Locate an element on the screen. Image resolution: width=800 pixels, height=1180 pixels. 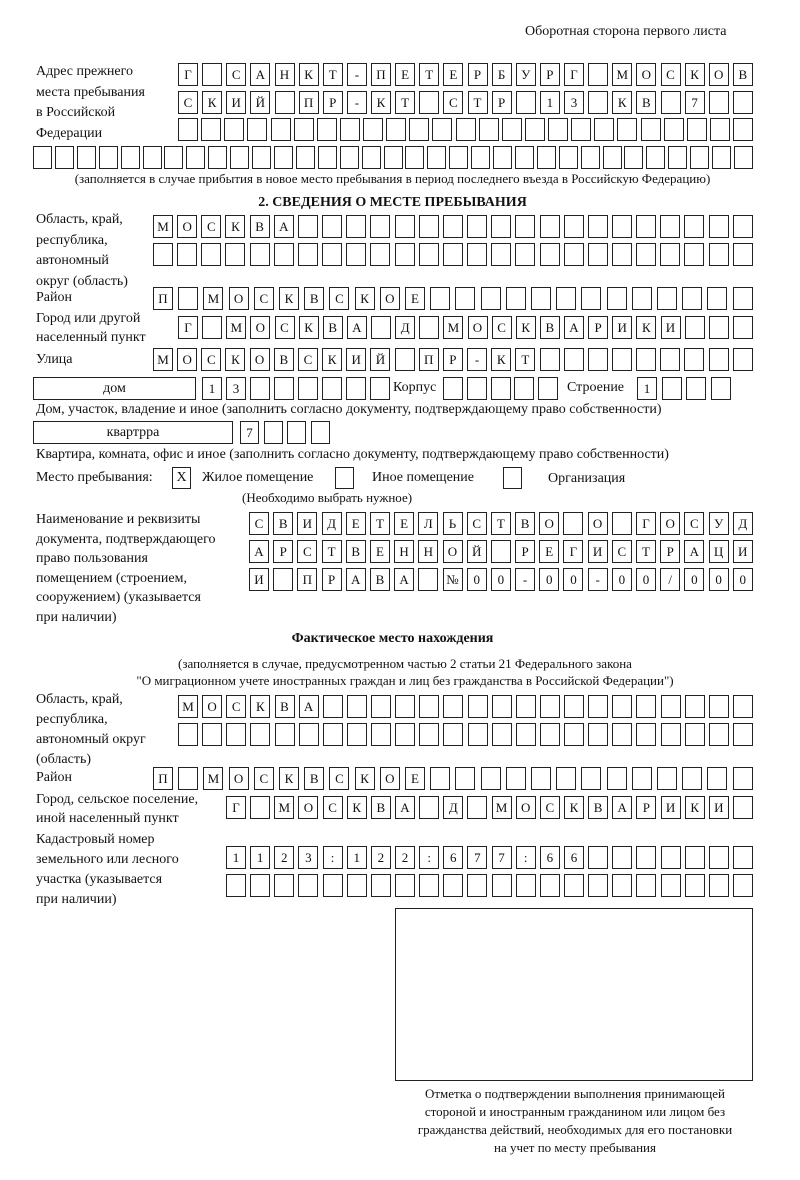
checkbox-other-premises is located at coordinates (344, 478).